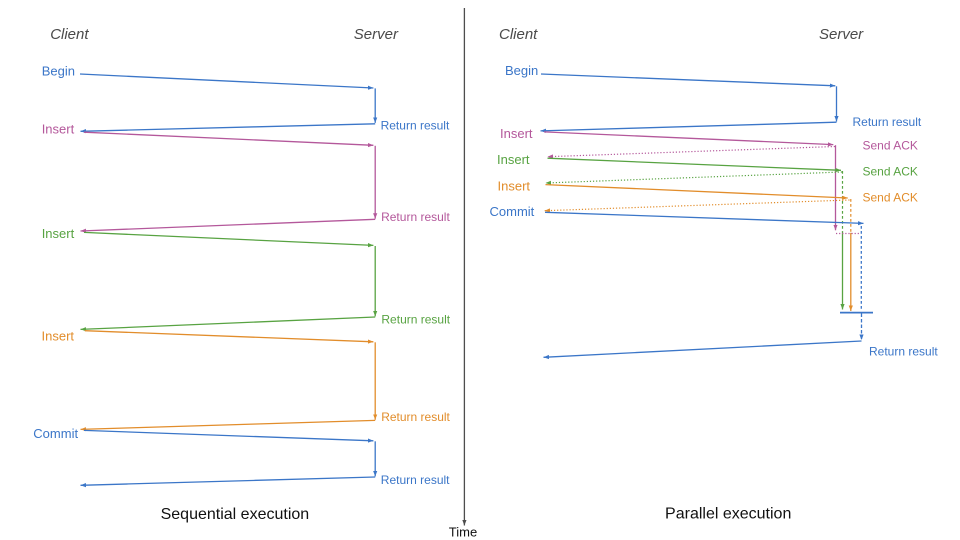  Describe the element at coordinates (463, 531) in the screenshot. I see `svg-text: Time` at that location.